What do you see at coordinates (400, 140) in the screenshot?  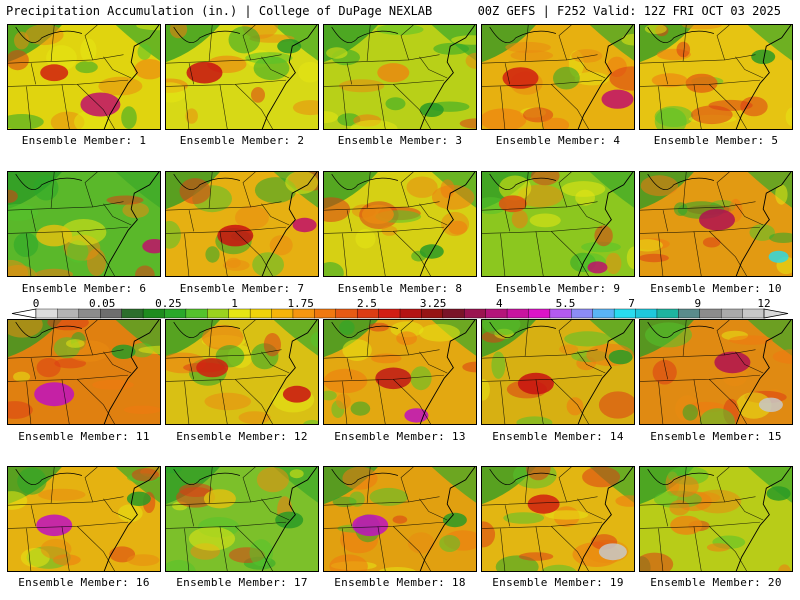 I see `ensemble-member-label: Ensemble Member: 3` at bounding box center [400, 140].